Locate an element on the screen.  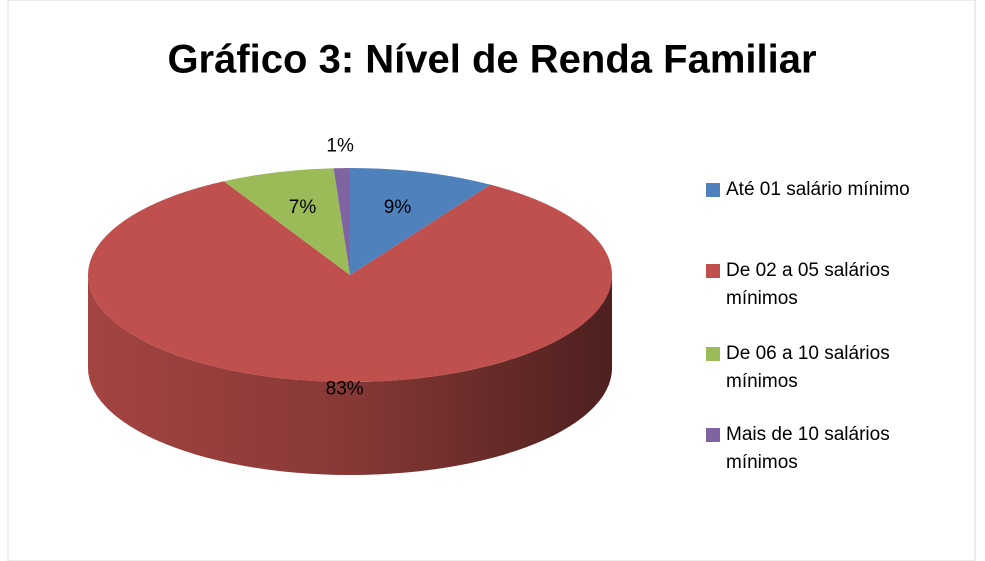
legend-item: De 02 a 05 salários mínimos is located at coordinates (823, 285).